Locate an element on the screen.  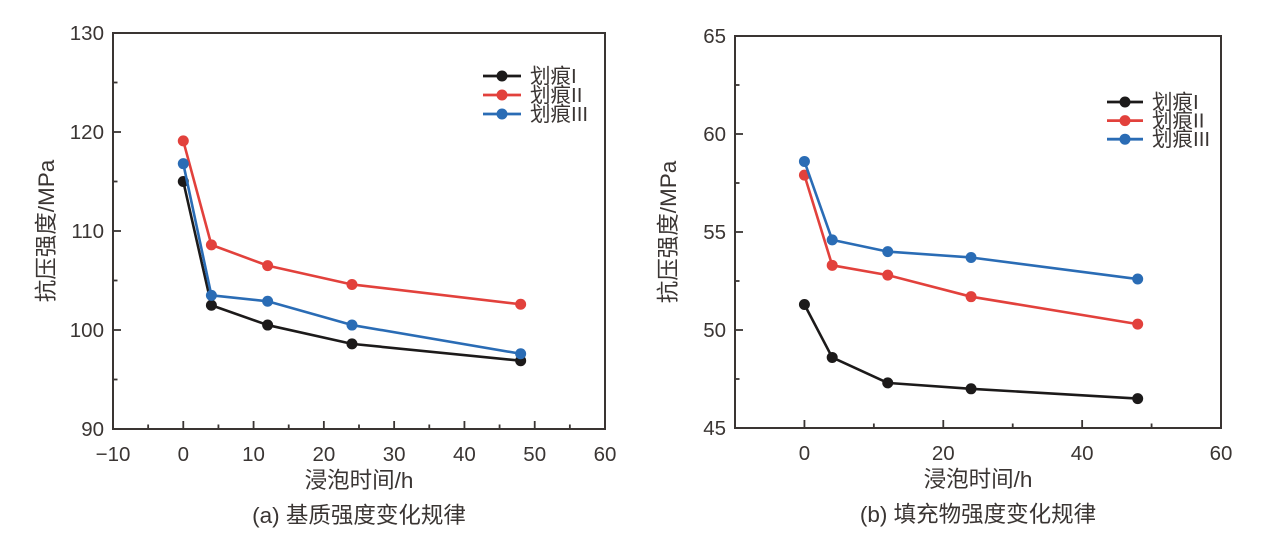
x-tick-label: 30 is located at coordinates (394, 454).